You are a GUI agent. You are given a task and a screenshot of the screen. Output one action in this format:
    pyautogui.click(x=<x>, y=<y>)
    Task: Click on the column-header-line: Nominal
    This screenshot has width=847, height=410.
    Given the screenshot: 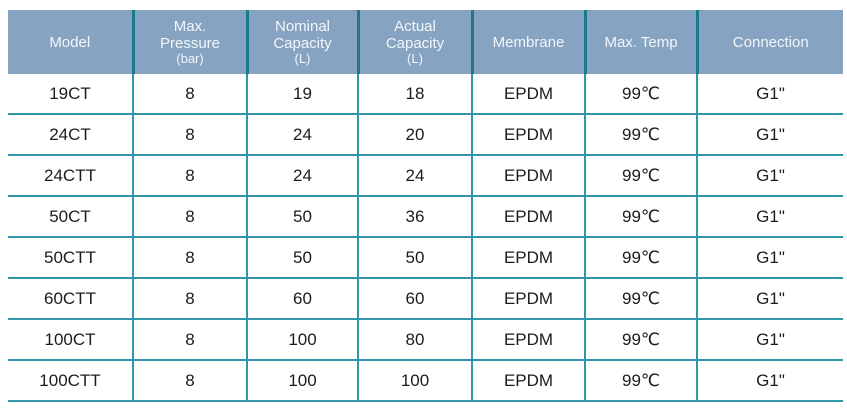 What is the action you would take?
    pyautogui.click(x=302, y=26)
    